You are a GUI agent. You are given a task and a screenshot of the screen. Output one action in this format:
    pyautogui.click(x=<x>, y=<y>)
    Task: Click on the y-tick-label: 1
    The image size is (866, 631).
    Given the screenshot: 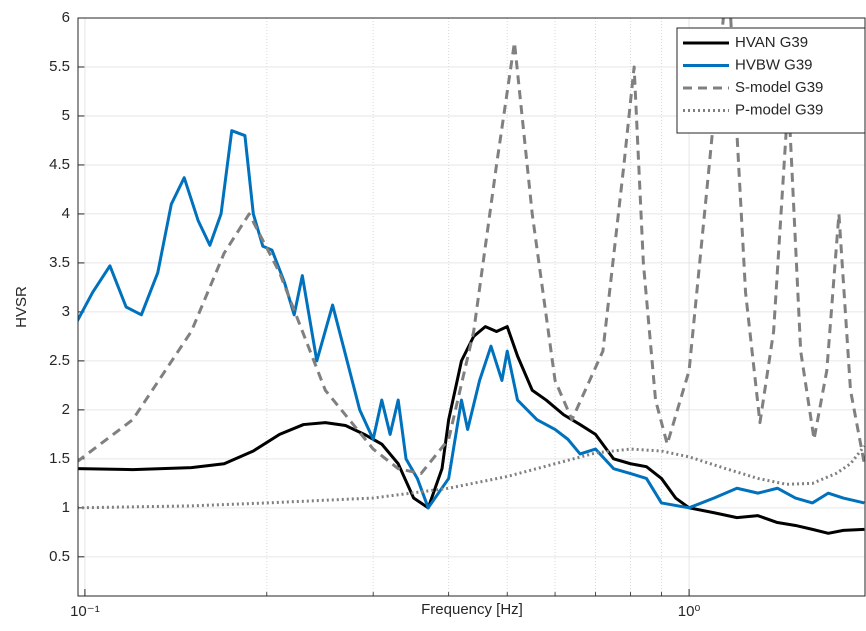 What is the action you would take?
    pyautogui.click(x=66, y=507)
    